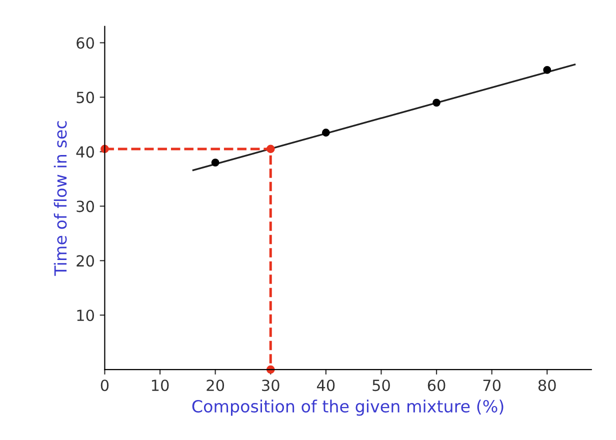 The width and height of the screenshot is (616, 440). Describe the element at coordinates (85, 261) in the screenshot. I see `y-tick-label: 20` at that location.